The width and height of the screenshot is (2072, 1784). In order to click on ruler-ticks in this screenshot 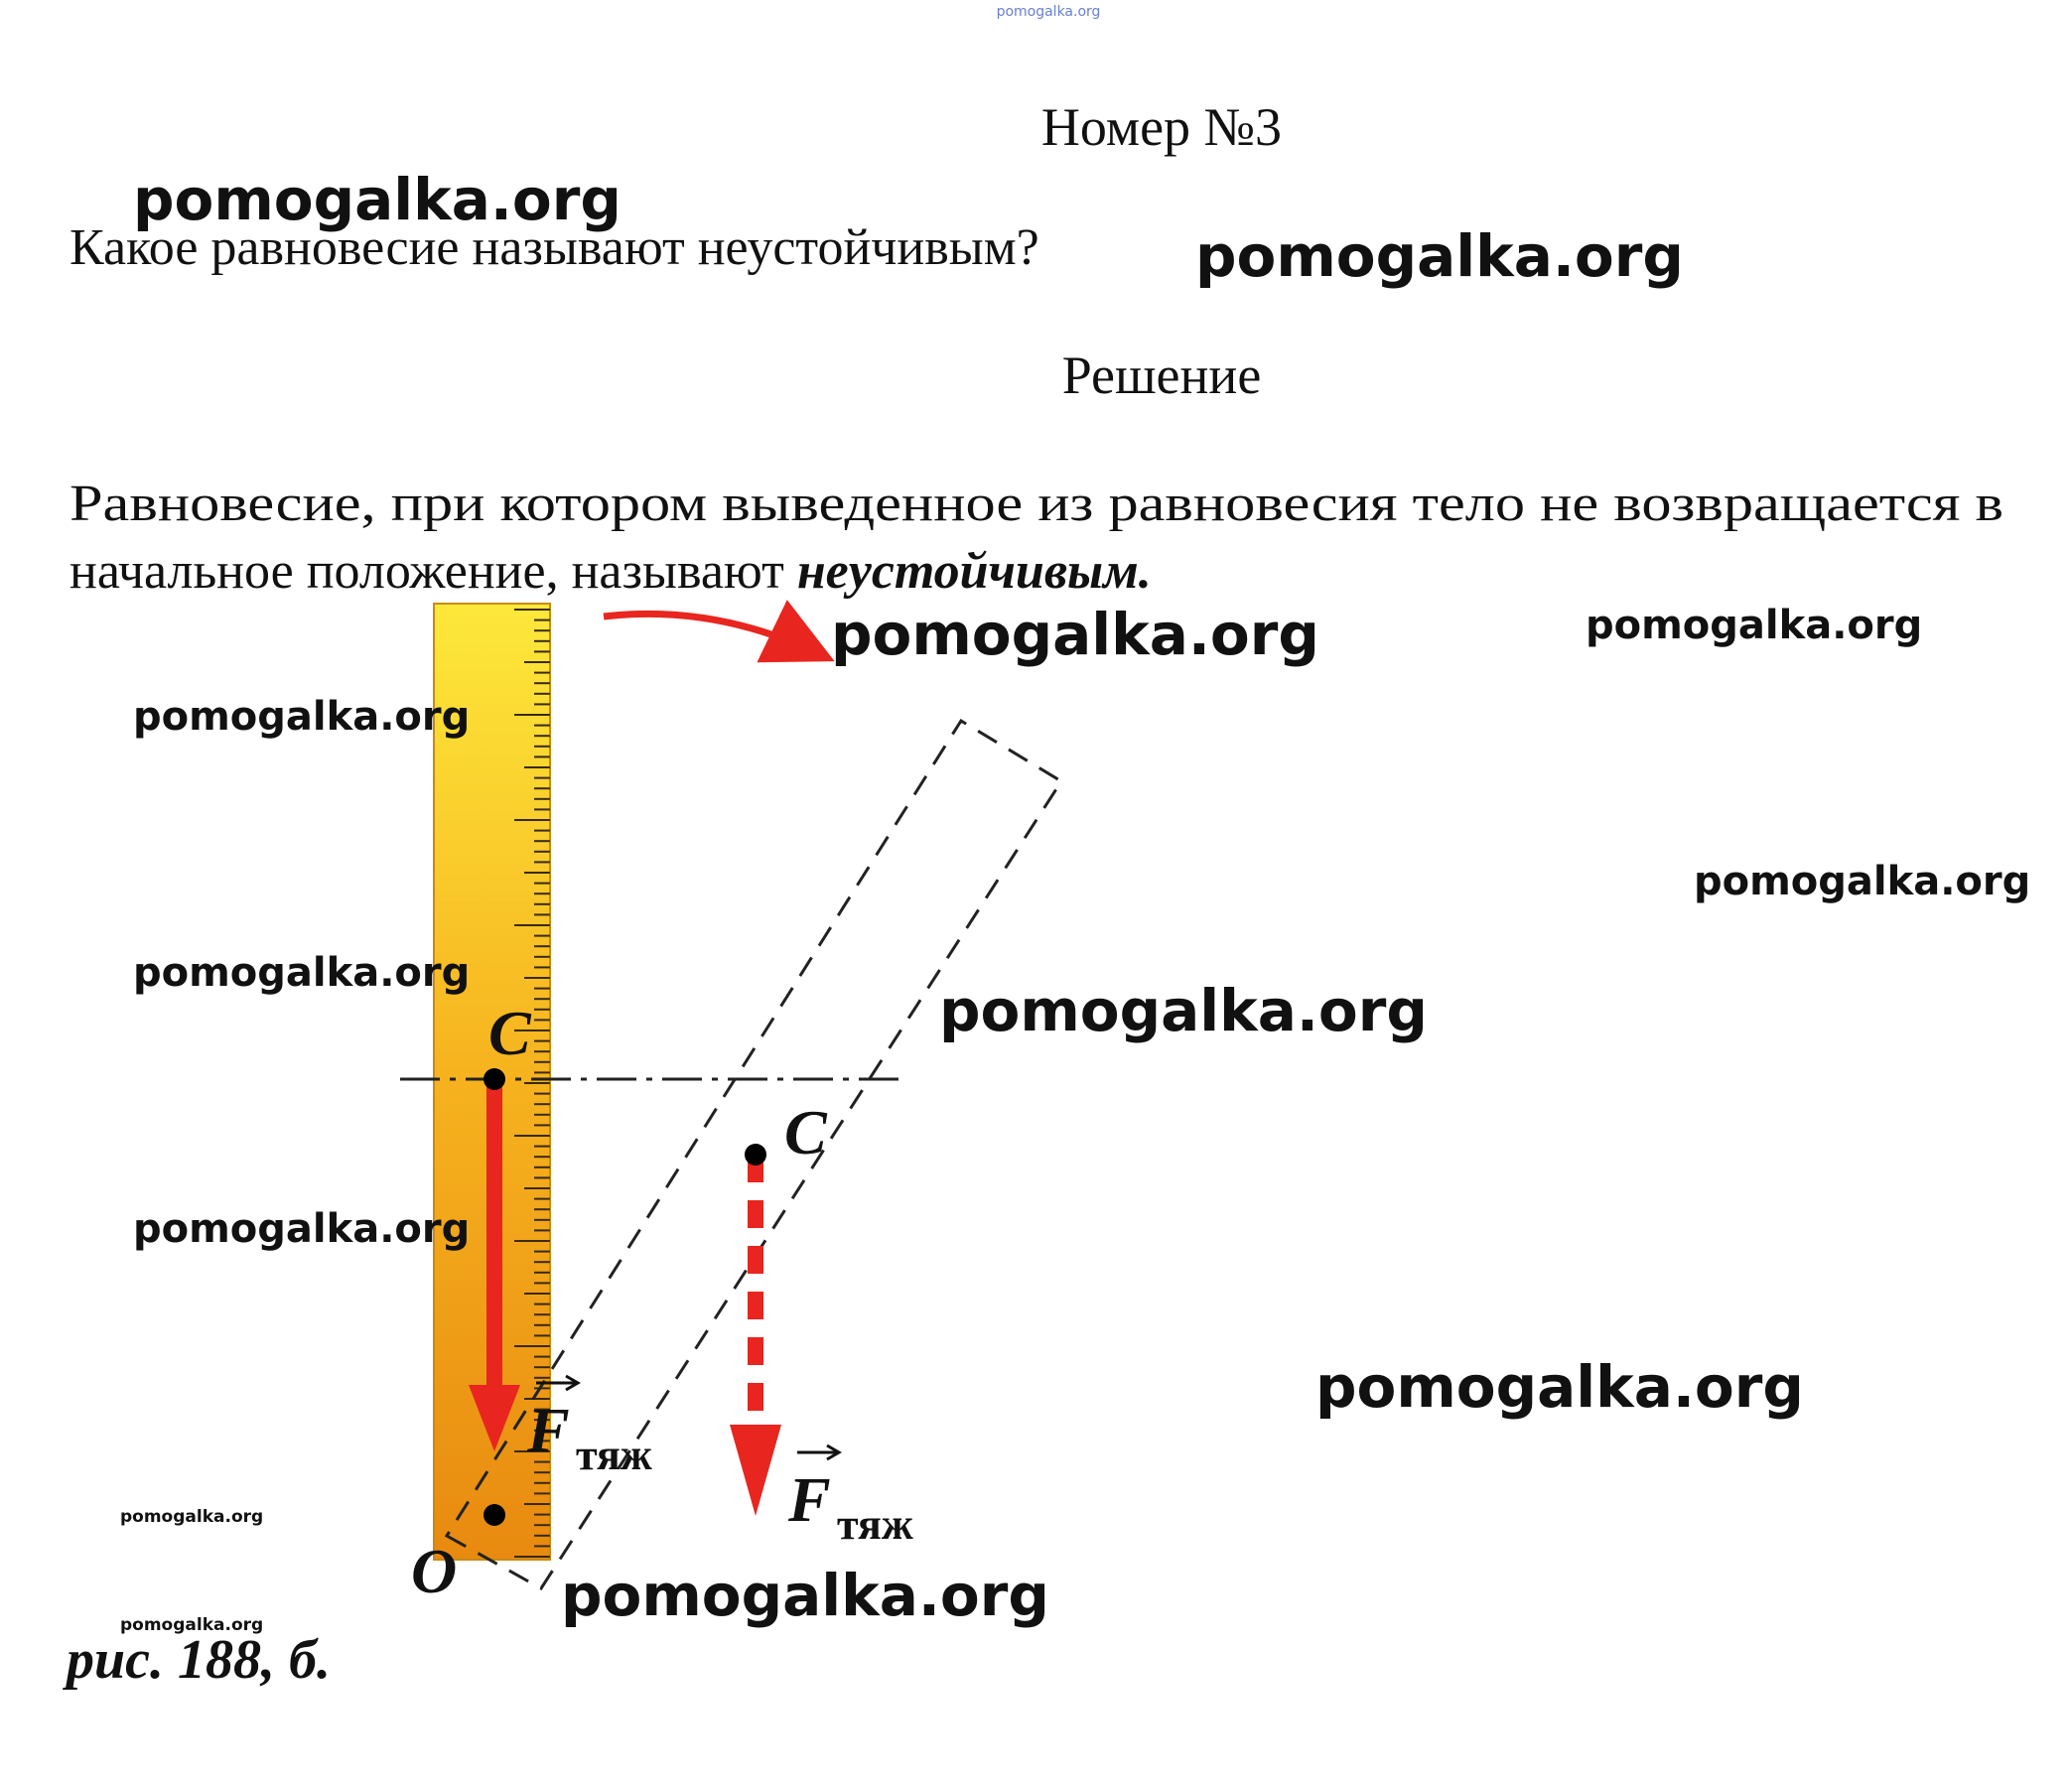, I will do `click(532, 1083)`.